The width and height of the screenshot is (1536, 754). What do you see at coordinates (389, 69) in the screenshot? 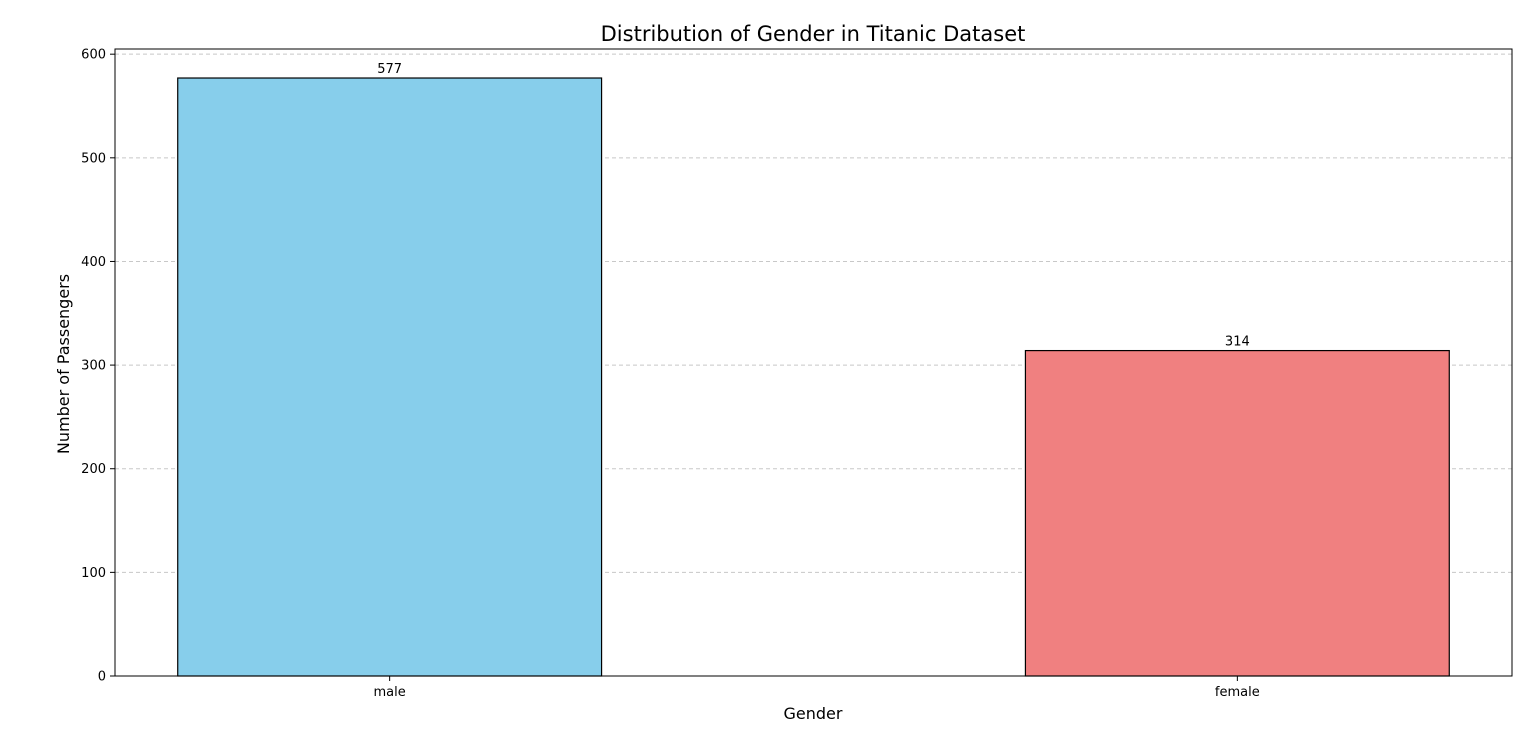
I see `bar-value-label: 577` at bounding box center [389, 69].